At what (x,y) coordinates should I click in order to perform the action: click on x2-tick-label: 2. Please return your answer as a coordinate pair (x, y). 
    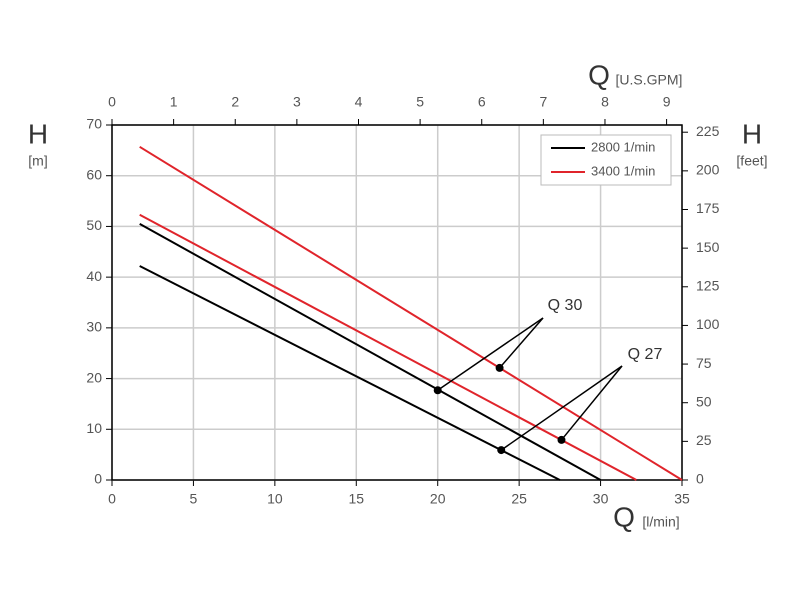
    Looking at the image, I should click on (235, 102).